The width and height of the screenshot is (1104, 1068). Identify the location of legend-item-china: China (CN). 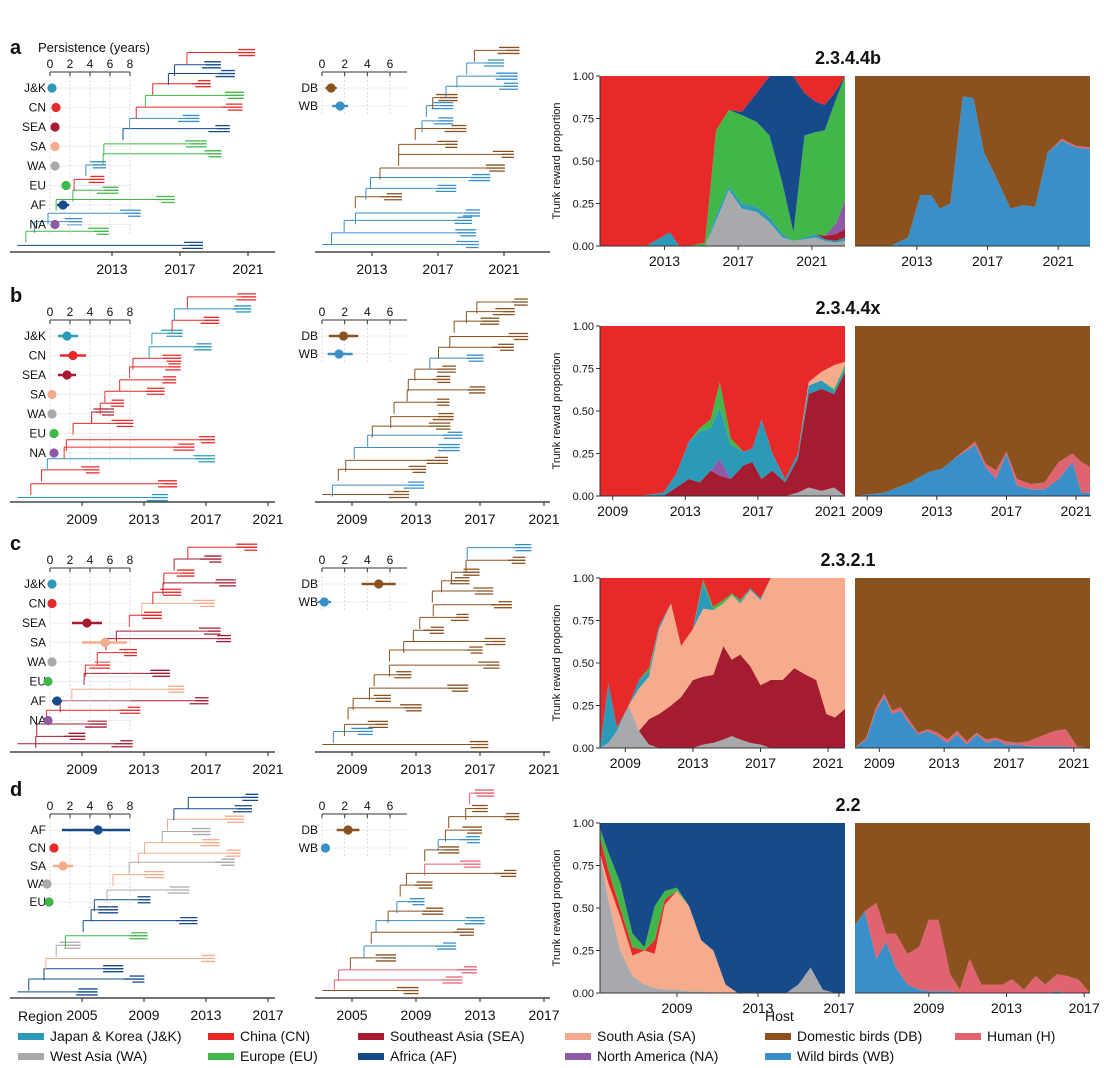
(259, 1036).